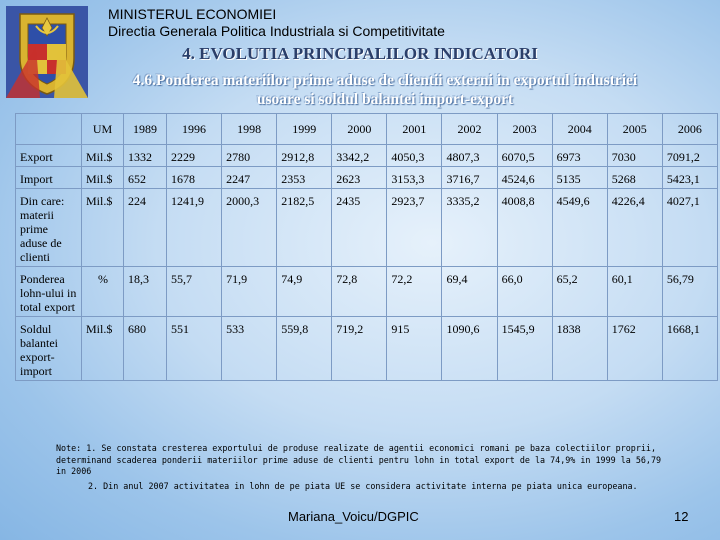  What do you see at coordinates (579, 227) in the screenshot?
I see `value-cell: 4549,6` at bounding box center [579, 227].